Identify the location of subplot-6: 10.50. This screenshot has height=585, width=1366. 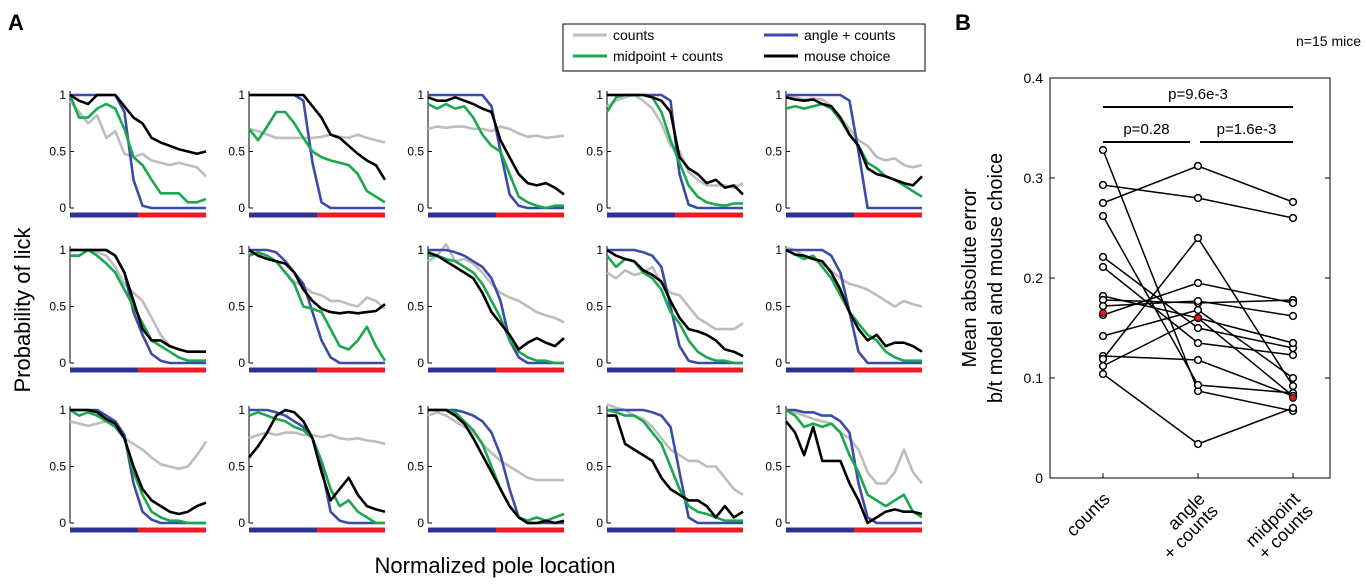
(127, 308).